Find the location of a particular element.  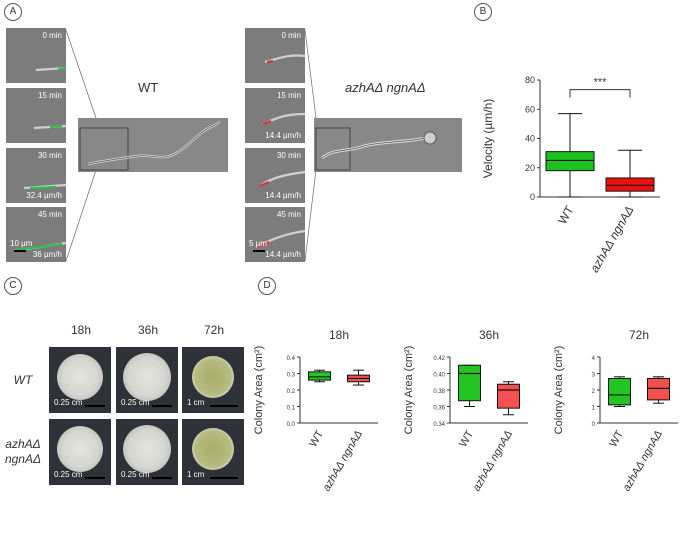

y-tick-label: 80 is located at coordinates (530, 80).